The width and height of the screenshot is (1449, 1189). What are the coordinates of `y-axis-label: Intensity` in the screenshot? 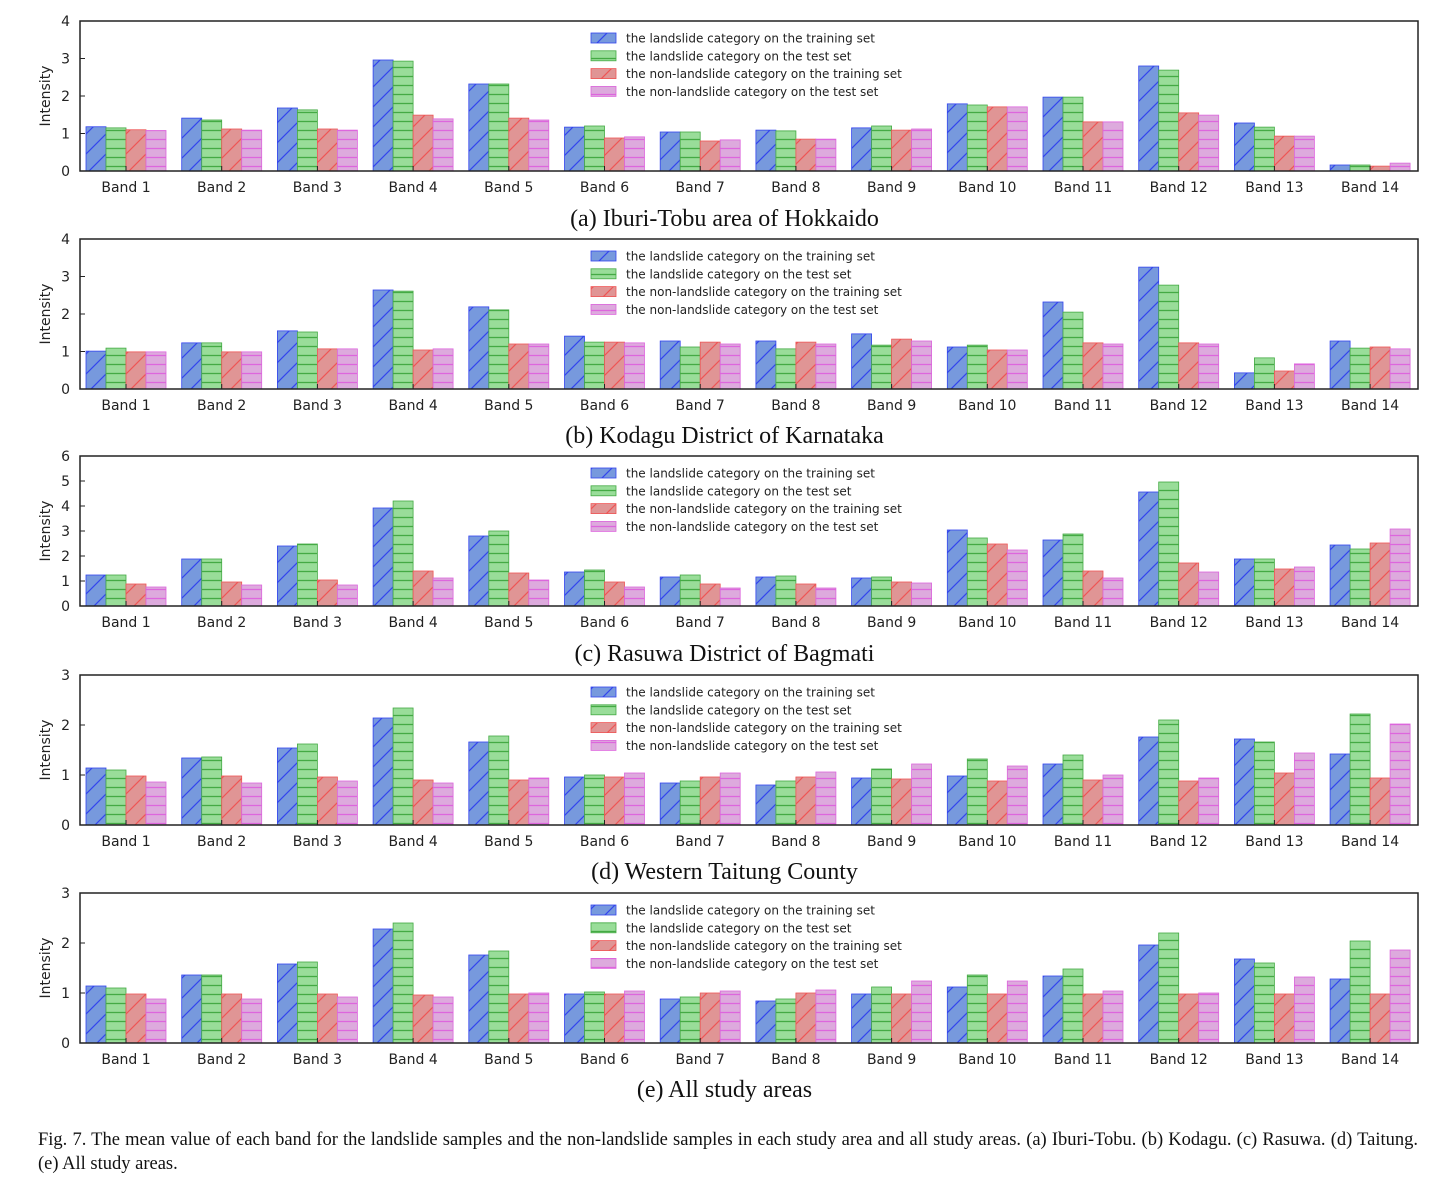 It's located at (46, 96).